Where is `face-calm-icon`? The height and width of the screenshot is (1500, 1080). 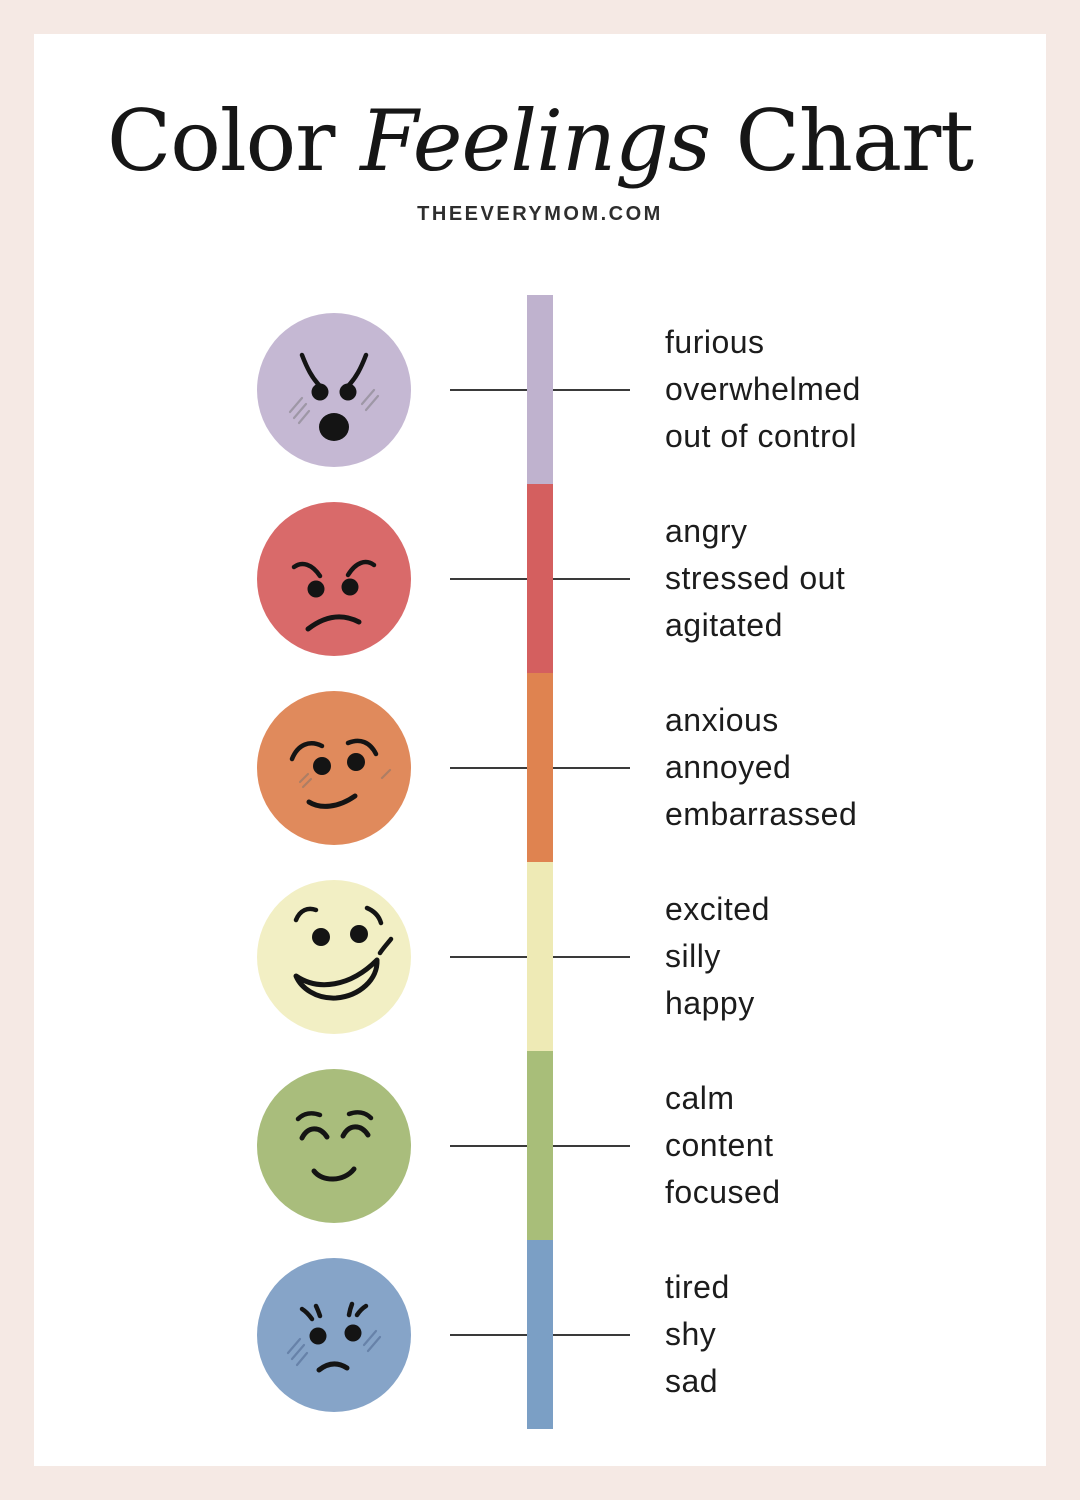
face-calm-icon is located at coordinates (334, 1146).